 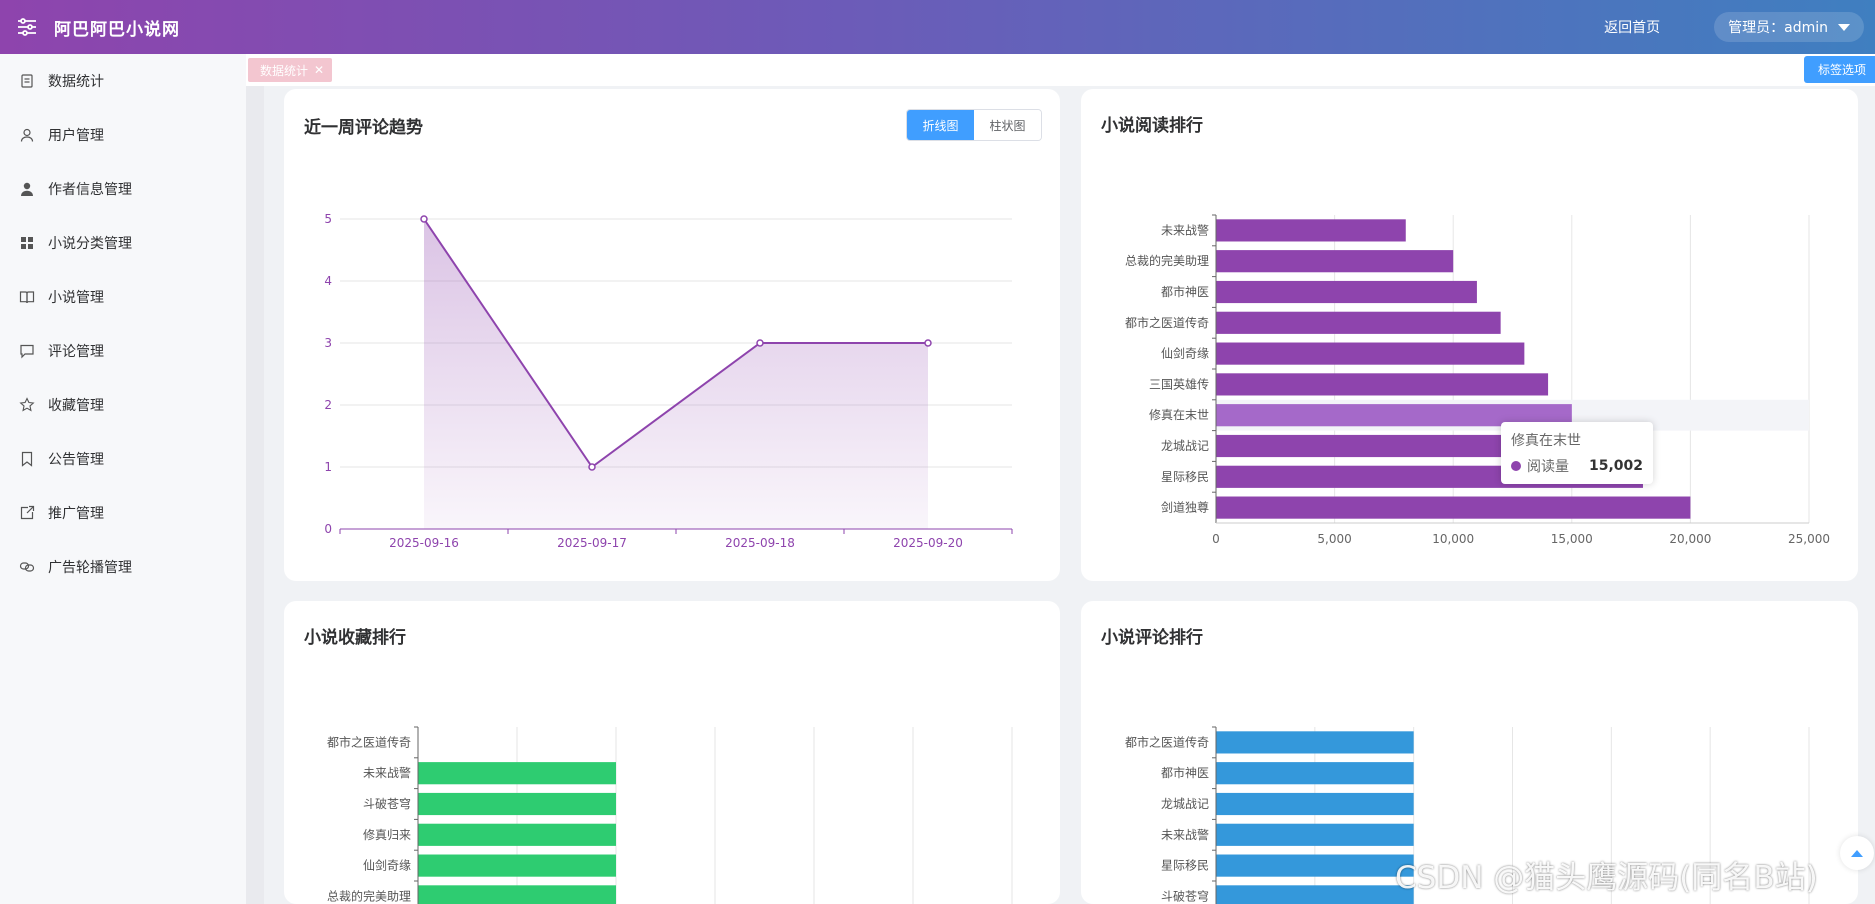 What do you see at coordinates (940, 125) in the screenshot?
I see `line-chart-toggle-button: 折线图` at bounding box center [940, 125].